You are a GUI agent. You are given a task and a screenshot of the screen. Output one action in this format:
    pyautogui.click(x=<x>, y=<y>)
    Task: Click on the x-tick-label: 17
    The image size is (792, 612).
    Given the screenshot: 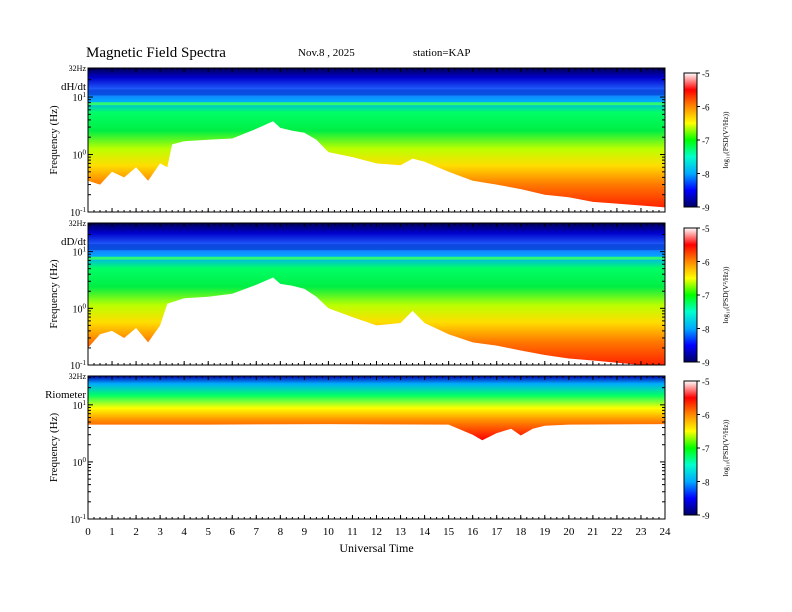 What is the action you would take?
    pyautogui.click(x=497, y=532)
    